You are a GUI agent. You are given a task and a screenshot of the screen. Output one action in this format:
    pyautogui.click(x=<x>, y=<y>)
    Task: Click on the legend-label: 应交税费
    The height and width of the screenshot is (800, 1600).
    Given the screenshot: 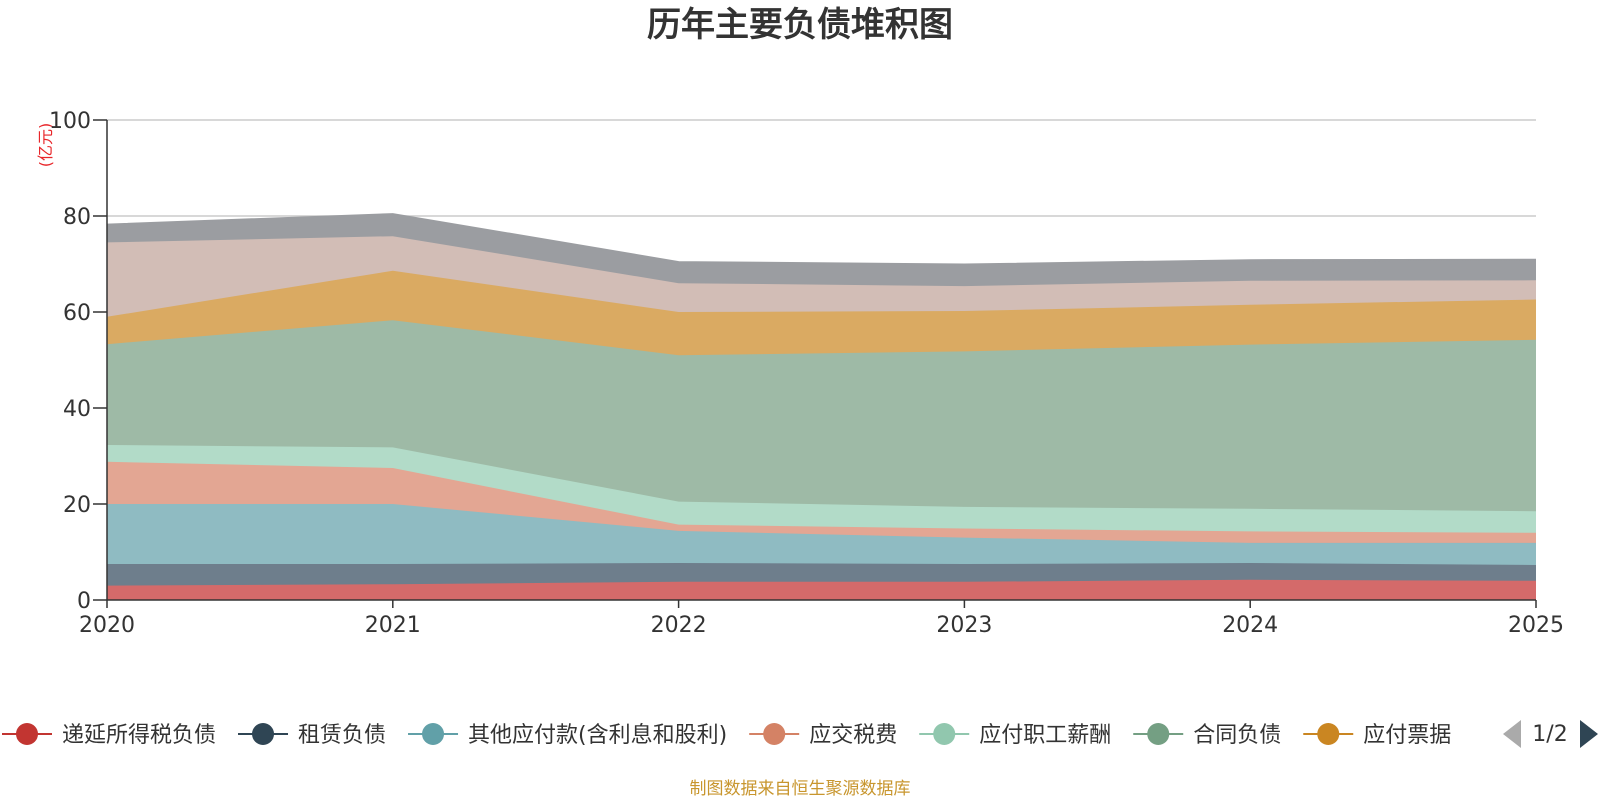 What is the action you would take?
    pyautogui.click(x=853, y=735)
    